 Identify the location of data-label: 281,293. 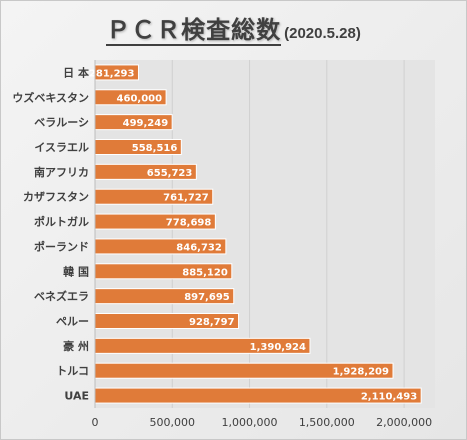
(112, 73).